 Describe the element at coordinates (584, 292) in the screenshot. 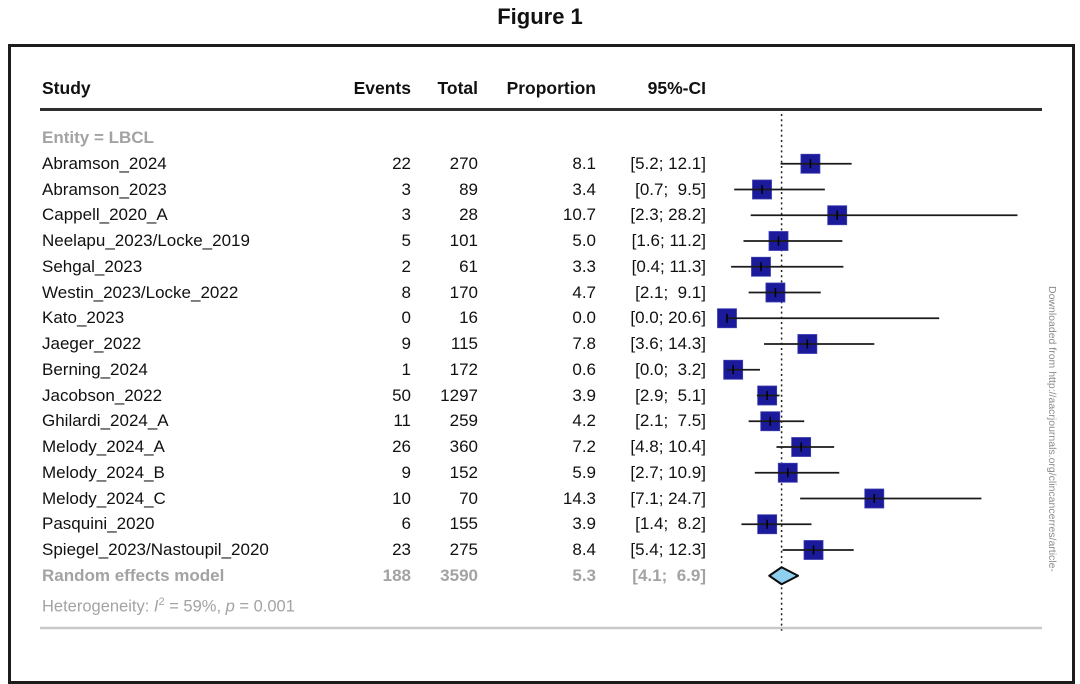

I see `proportion-value: 4.7` at that location.